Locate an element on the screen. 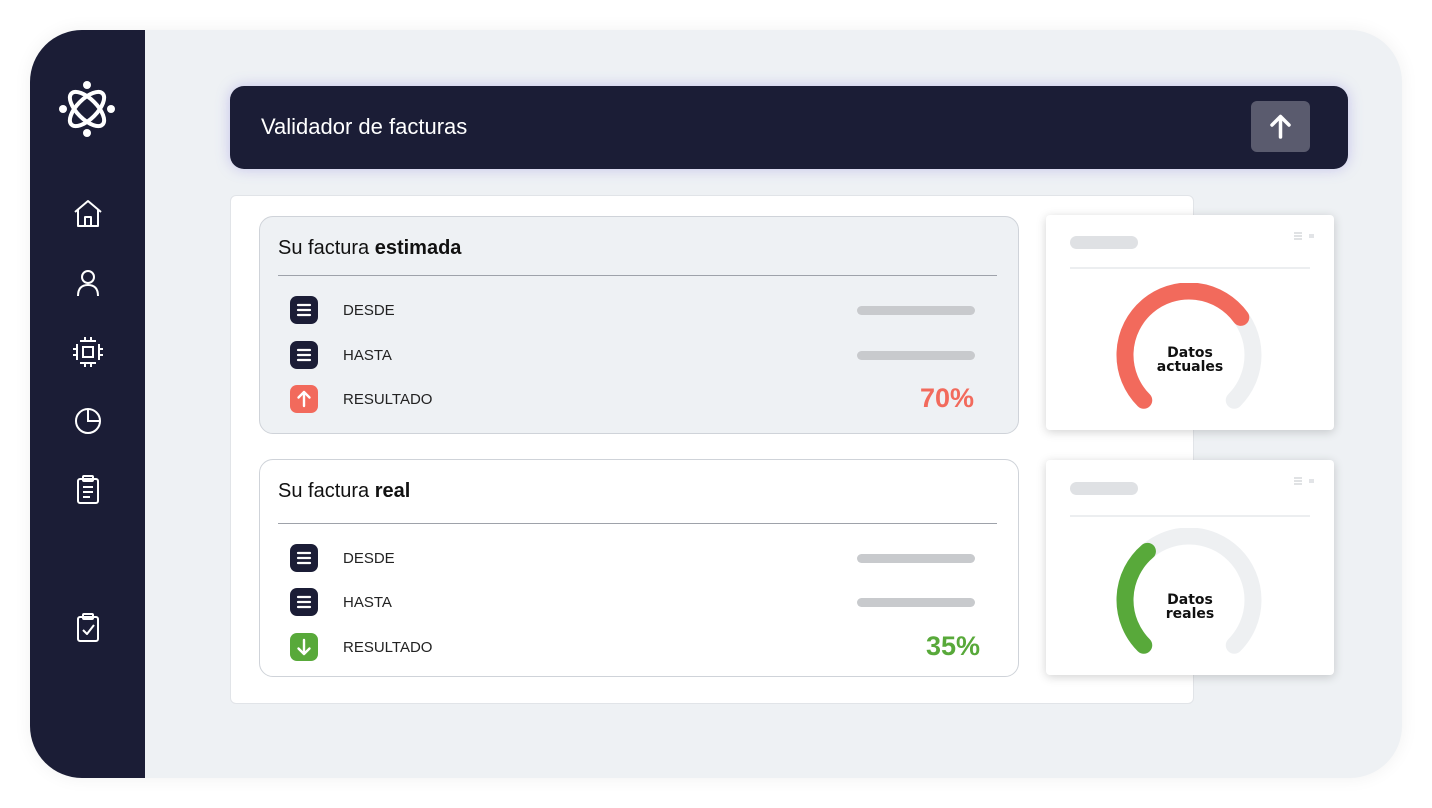 The height and width of the screenshot is (808, 1432). result-percentage: 70% is located at coordinates (947, 398).